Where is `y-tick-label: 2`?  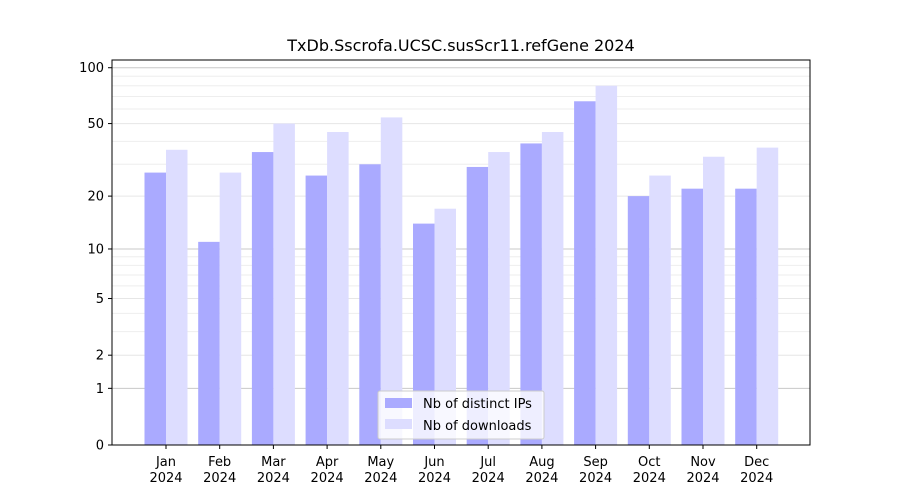
y-tick-label: 2 is located at coordinates (100, 356).